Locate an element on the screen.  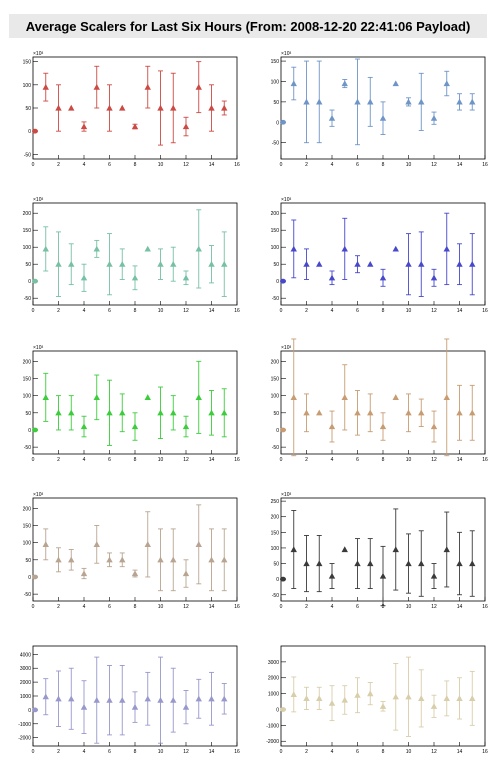
plot-6-axis-exponent: ×10³ is located at coordinates (286, 348).